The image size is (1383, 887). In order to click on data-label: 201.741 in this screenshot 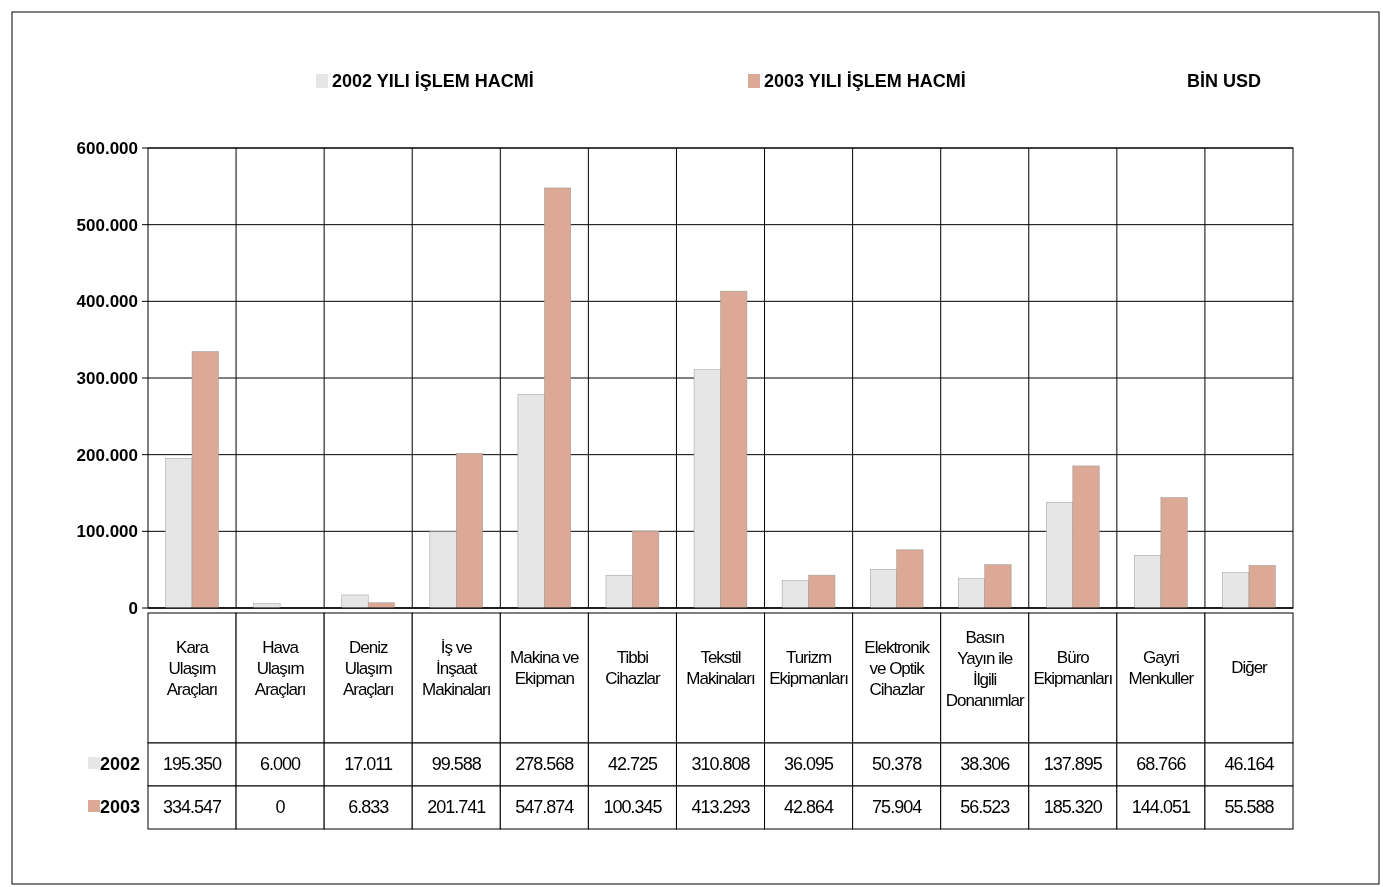, I will do `click(457, 807)`.